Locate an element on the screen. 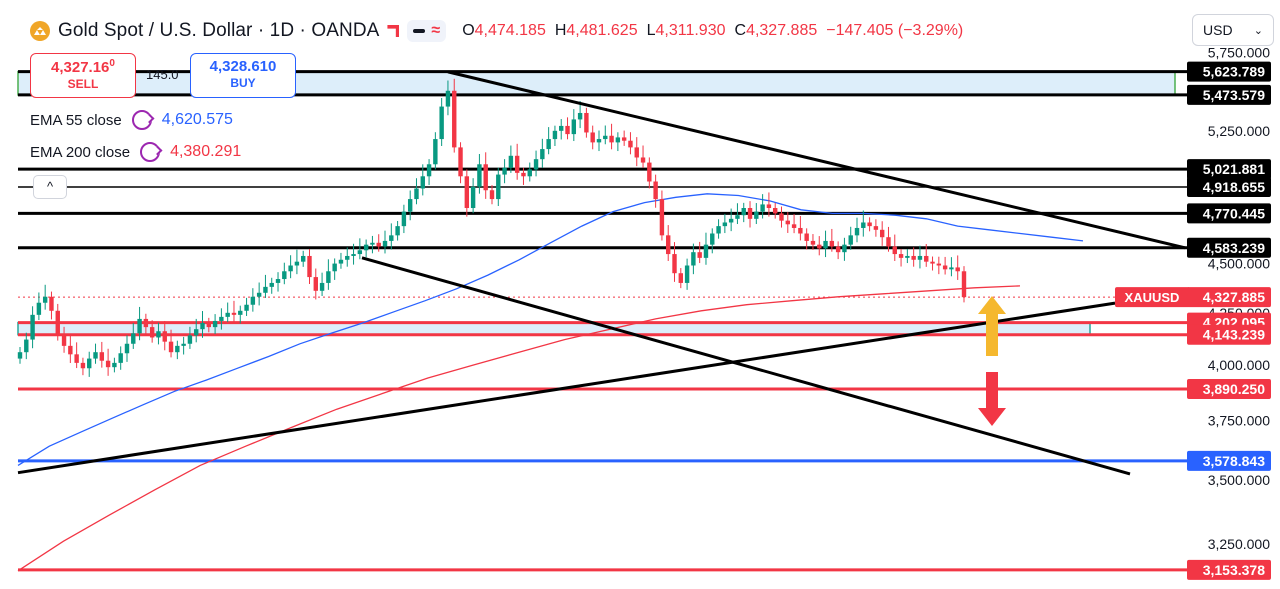 The height and width of the screenshot is (589, 1280). minus-icon is located at coordinates (419, 31).